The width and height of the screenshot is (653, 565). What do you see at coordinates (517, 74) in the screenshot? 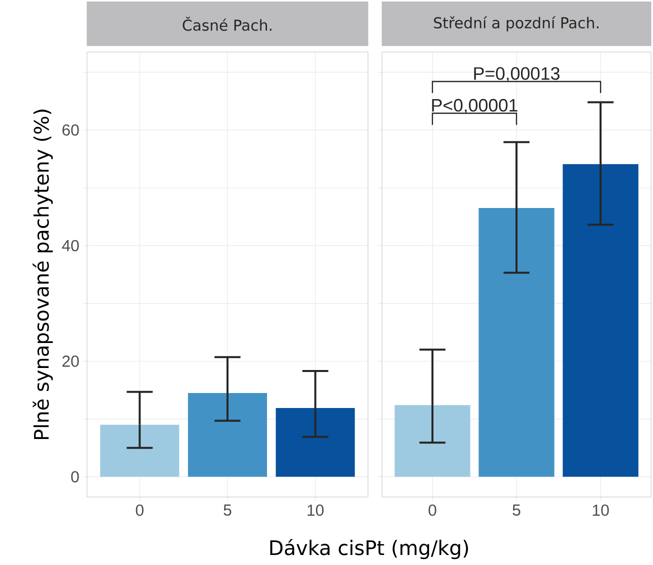
I see `annotation: P=0,00013` at bounding box center [517, 74].